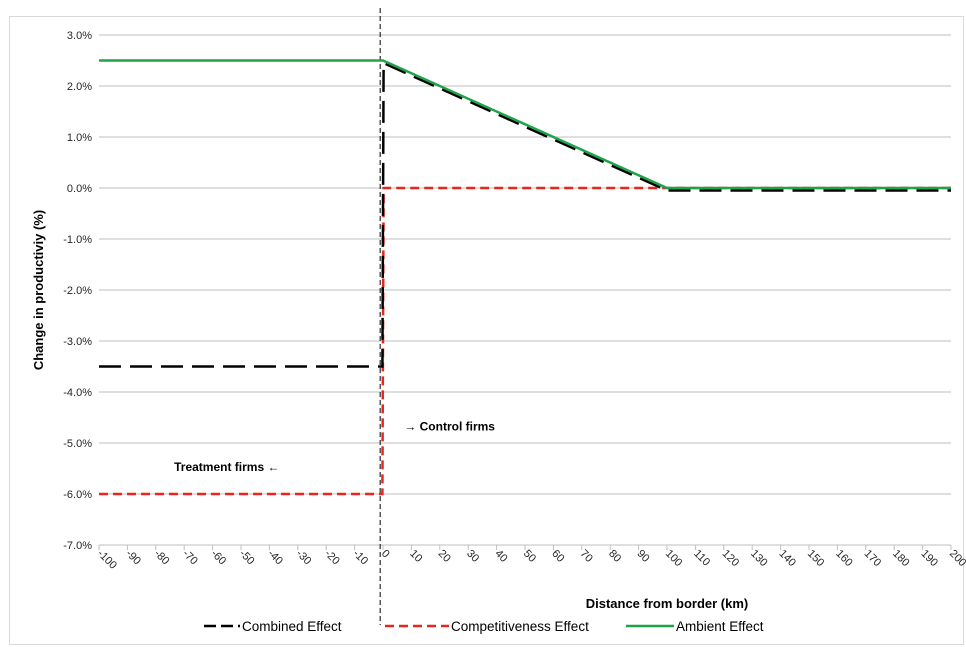  Describe the element at coordinates (79, 36) in the screenshot. I see `y-tick-label: 3.0%` at that location.